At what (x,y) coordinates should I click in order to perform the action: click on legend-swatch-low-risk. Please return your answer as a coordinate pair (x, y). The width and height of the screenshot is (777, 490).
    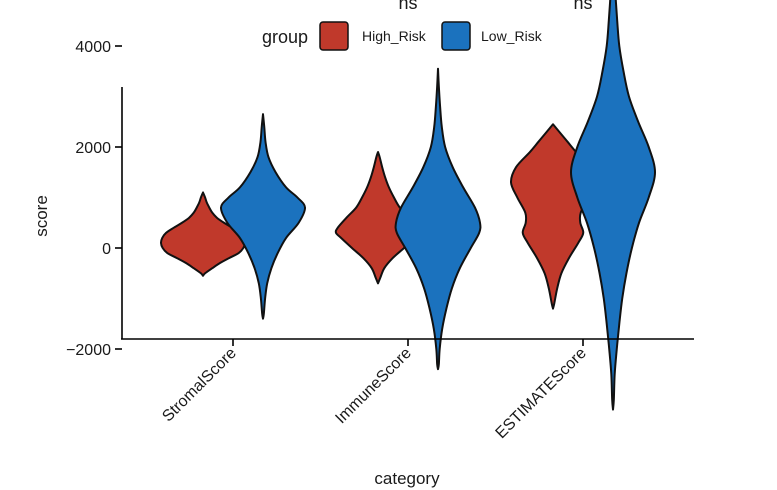
    Looking at the image, I should click on (456, 36).